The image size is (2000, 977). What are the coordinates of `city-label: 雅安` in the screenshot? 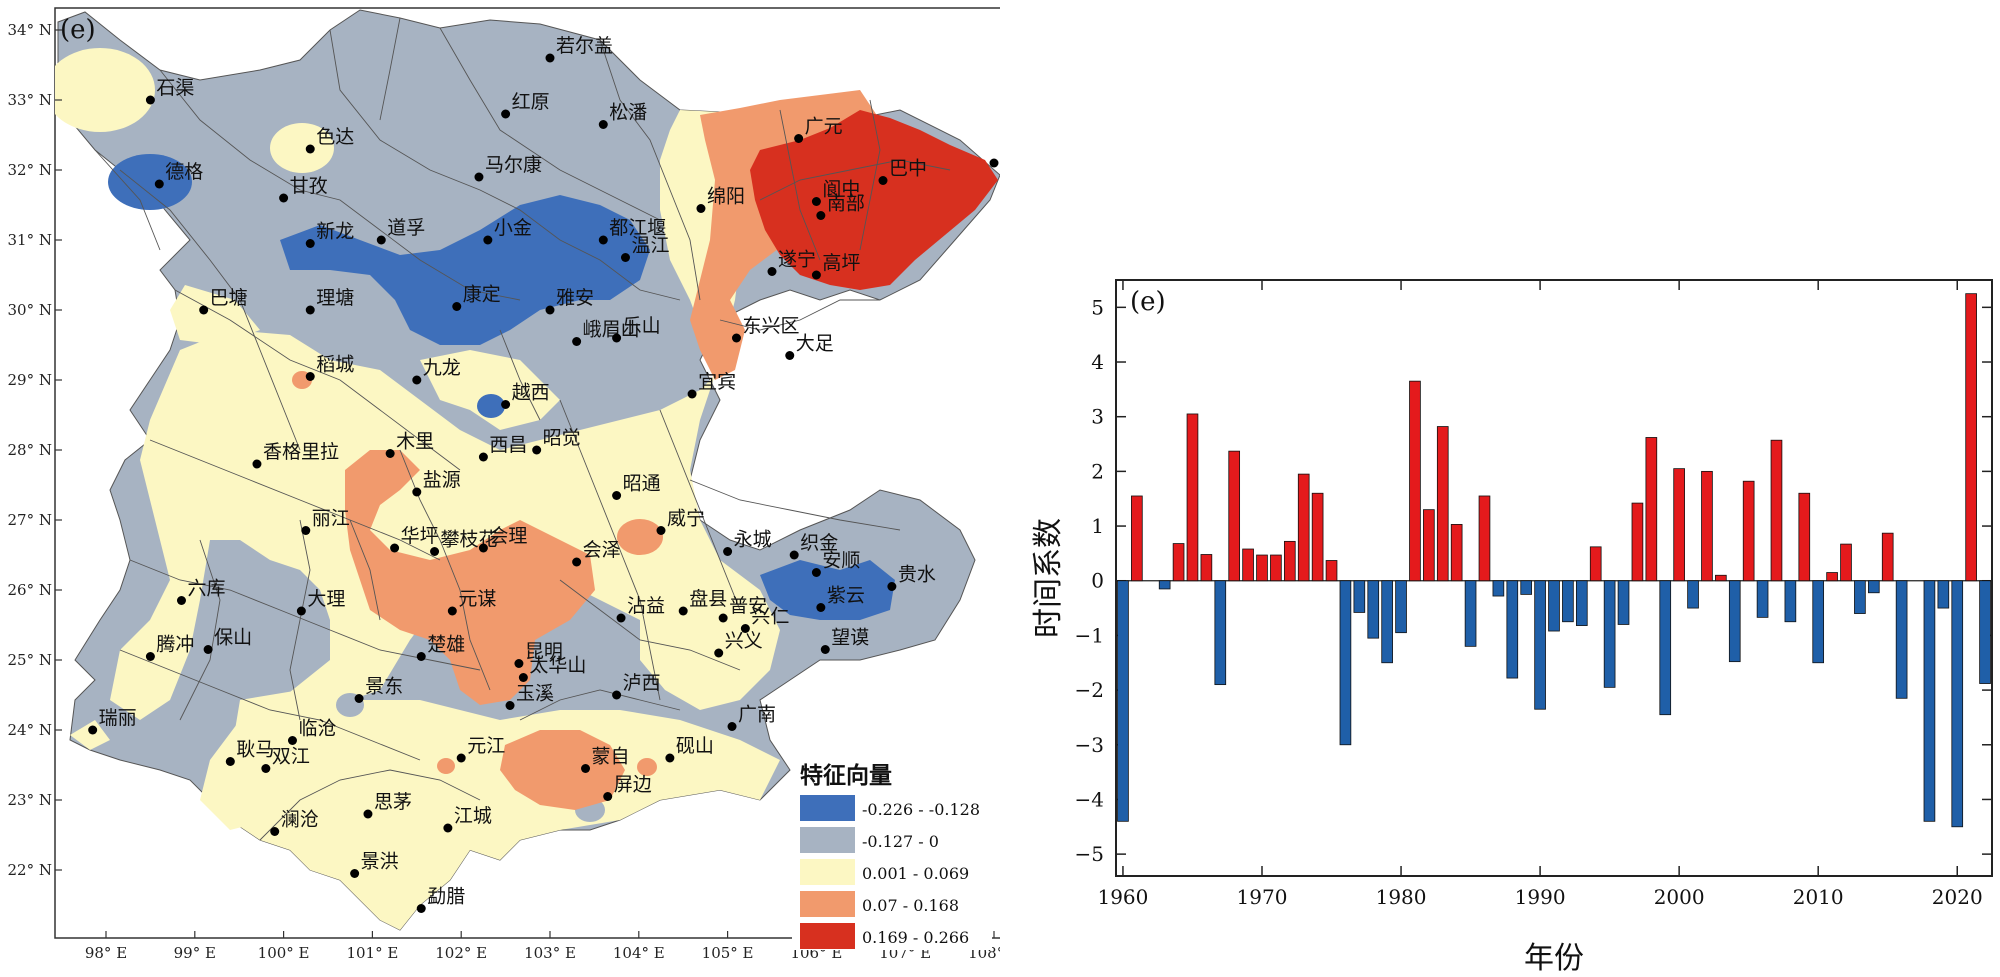 It's located at (575, 298).